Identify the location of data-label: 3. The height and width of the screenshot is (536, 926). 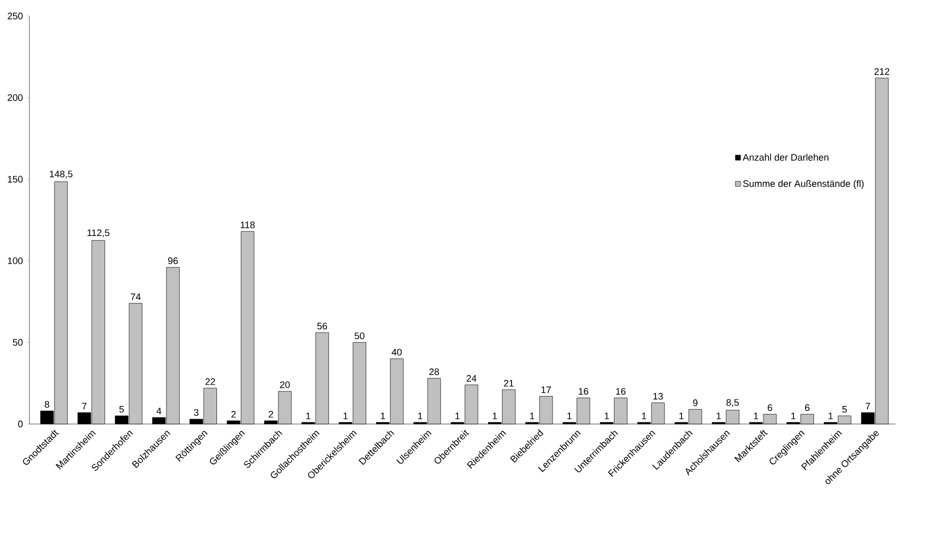
(196, 412).